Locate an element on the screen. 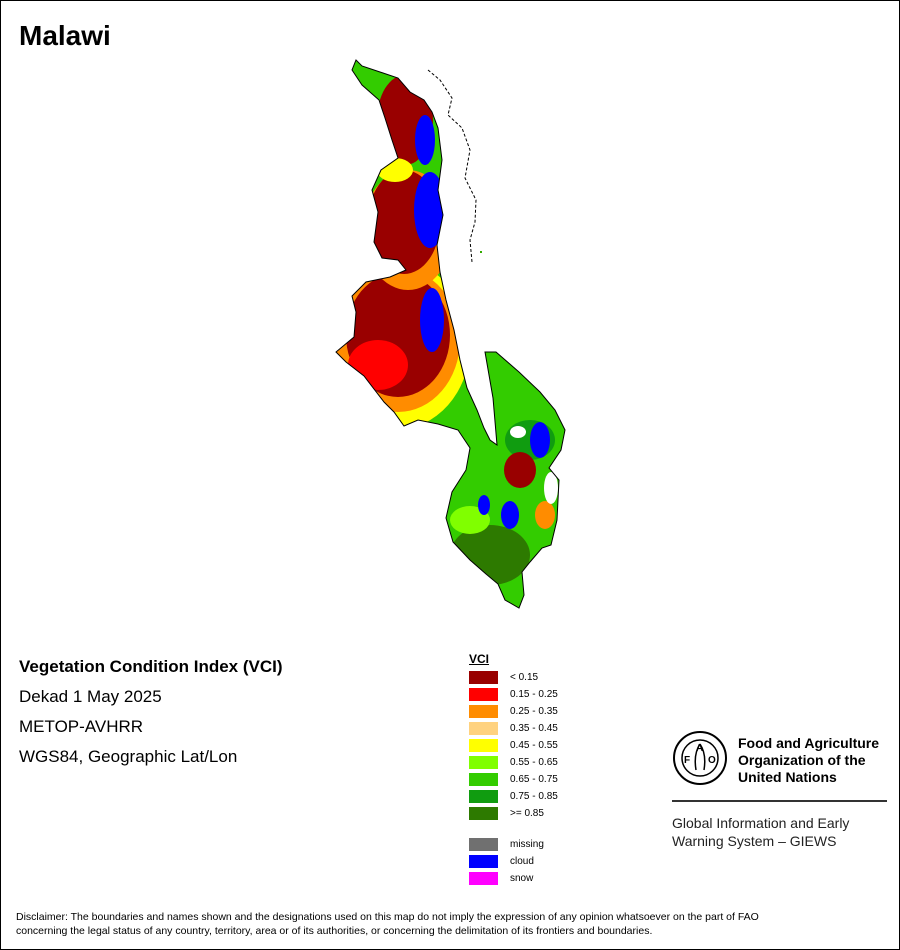 The height and width of the screenshot is (950, 900). raster-patch-north-yellow is located at coordinates (395, 170).